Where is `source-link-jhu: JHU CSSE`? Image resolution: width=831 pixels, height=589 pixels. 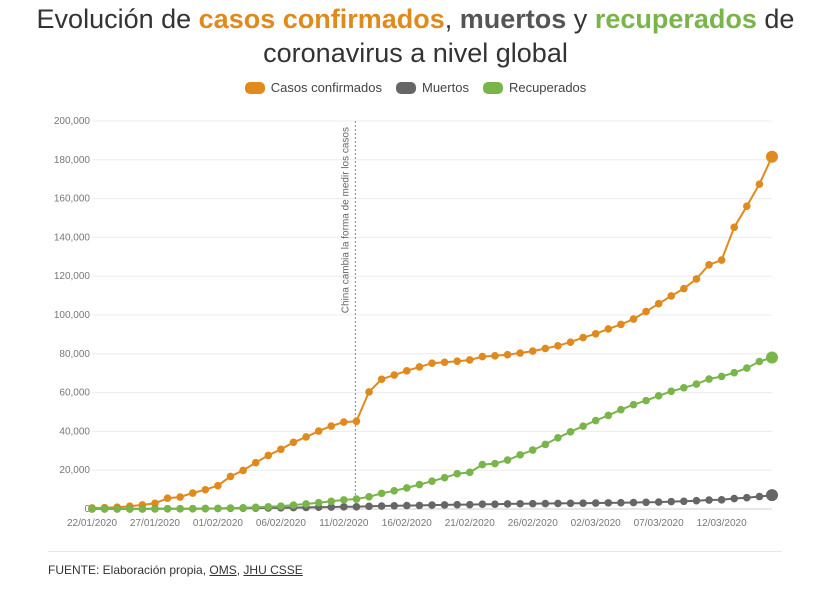 source-link-jhu: JHU CSSE is located at coordinates (273, 570).